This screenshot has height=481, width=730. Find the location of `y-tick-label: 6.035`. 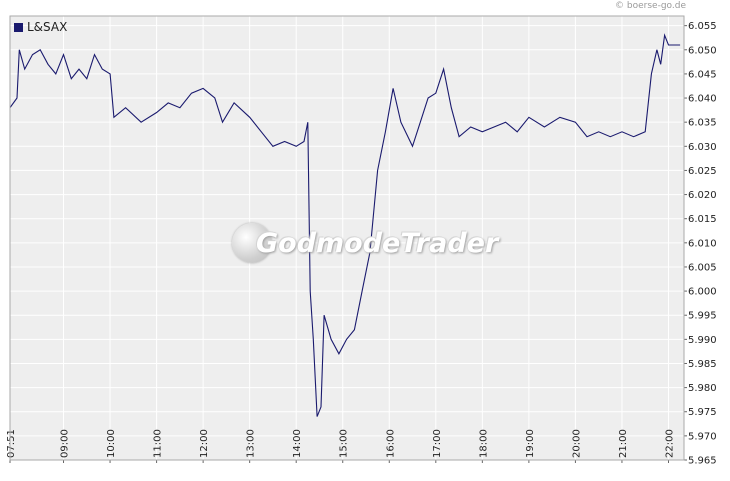

y-tick-label: 6.035 is located at coordinates (702, 123).